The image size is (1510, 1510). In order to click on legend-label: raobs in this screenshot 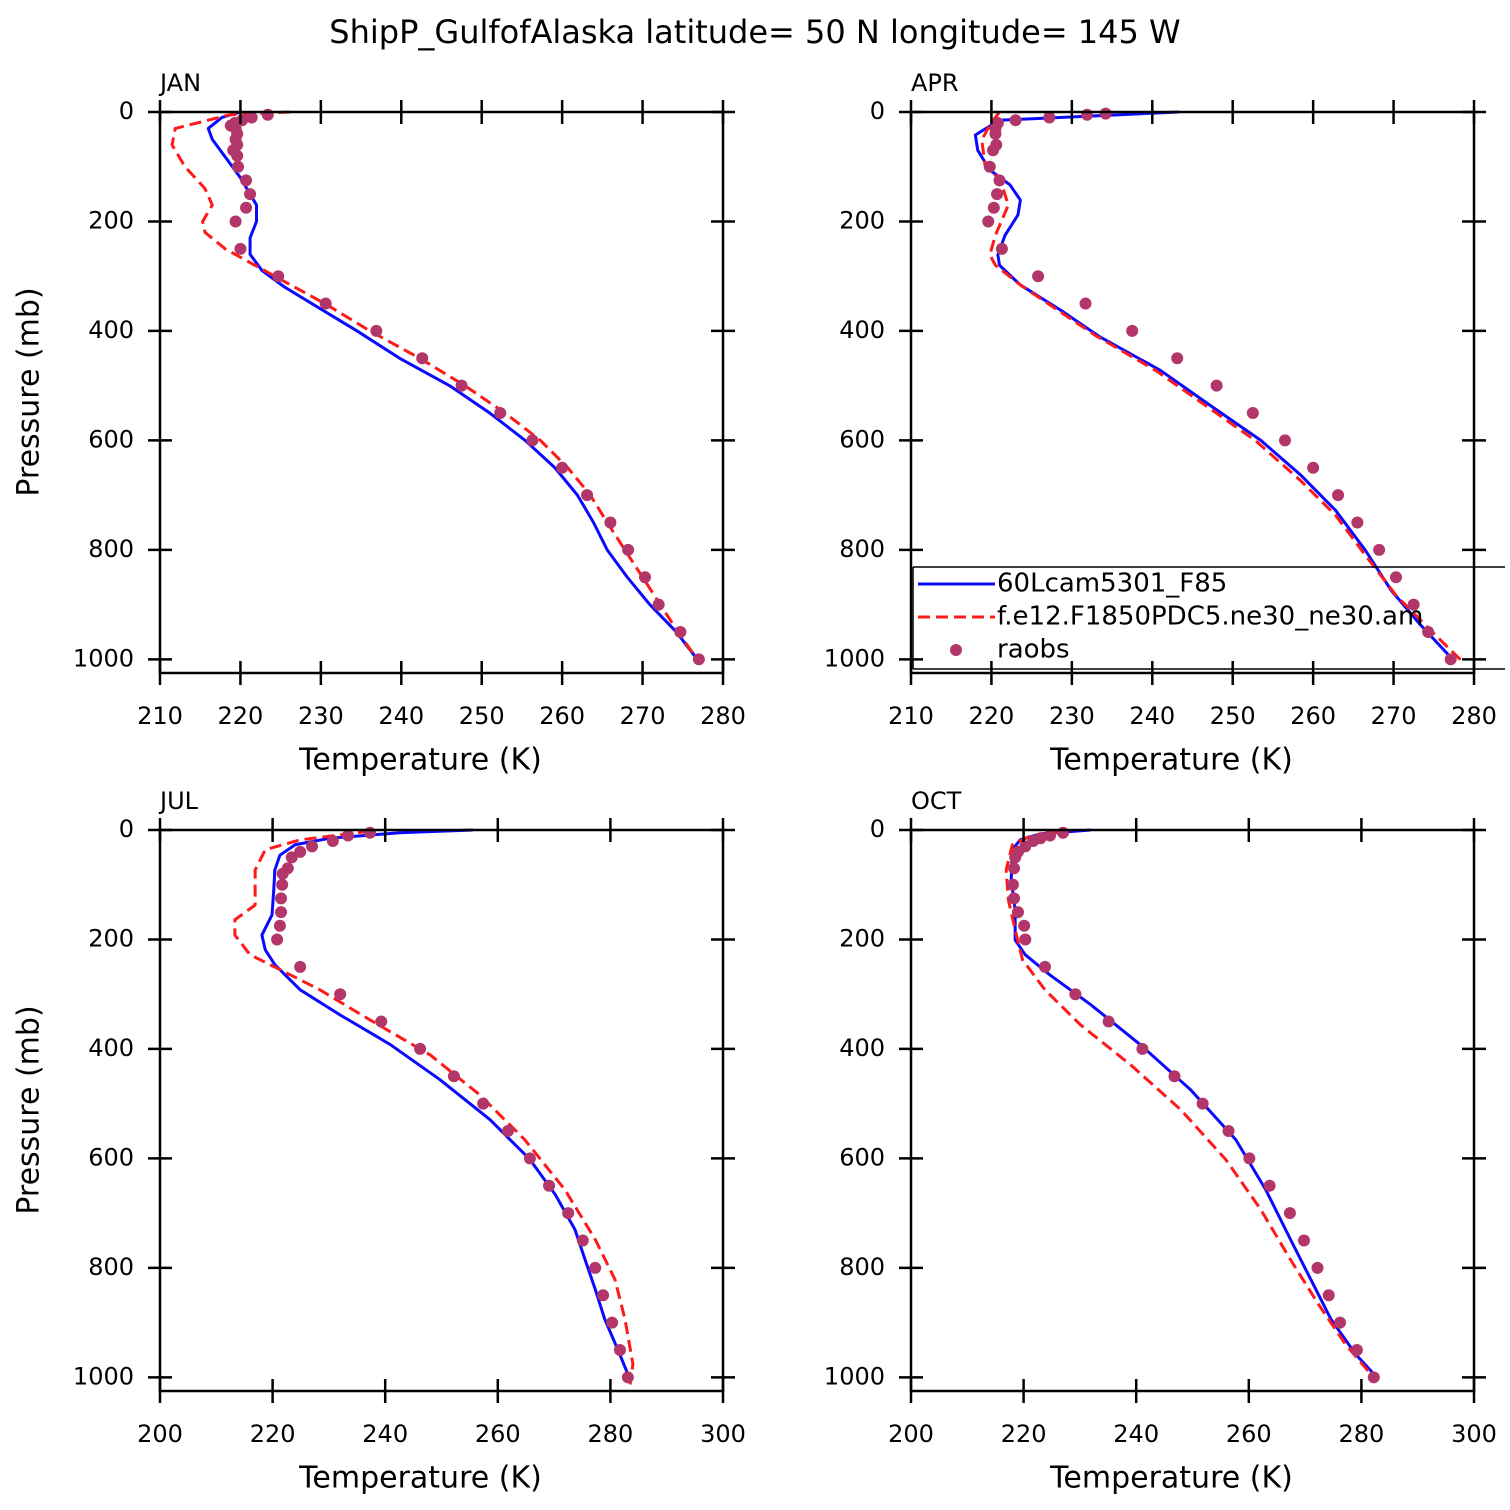, I will do `click(1033, 650)`.